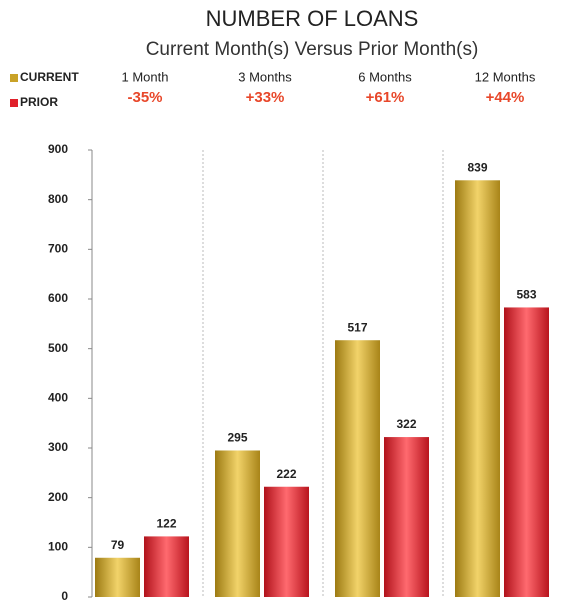  I want to click on y-tick-label: 800, so click(58, 199).